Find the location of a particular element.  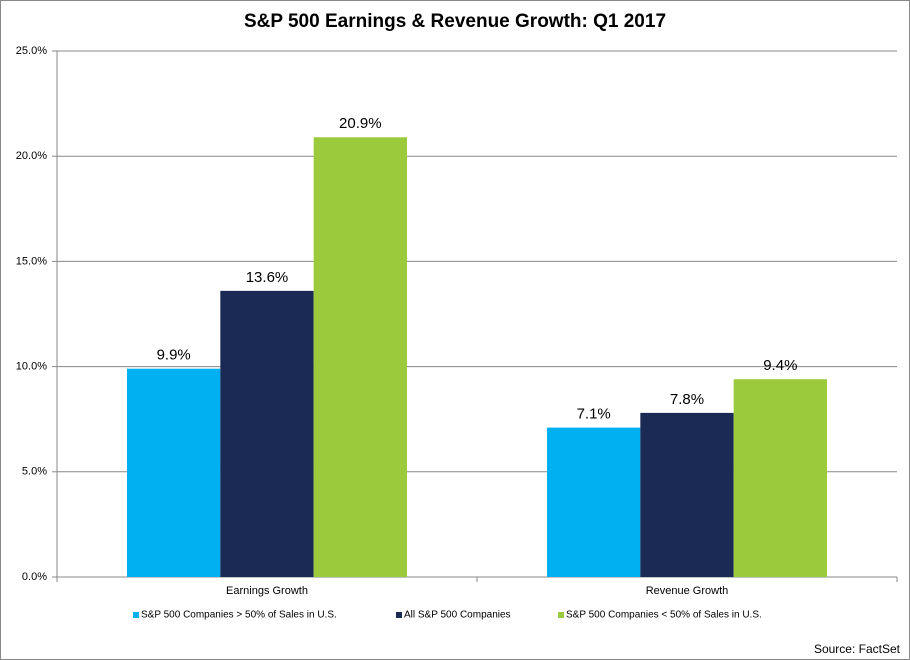

y-tick-label: 20.0% is located at coordinates (31, 156).